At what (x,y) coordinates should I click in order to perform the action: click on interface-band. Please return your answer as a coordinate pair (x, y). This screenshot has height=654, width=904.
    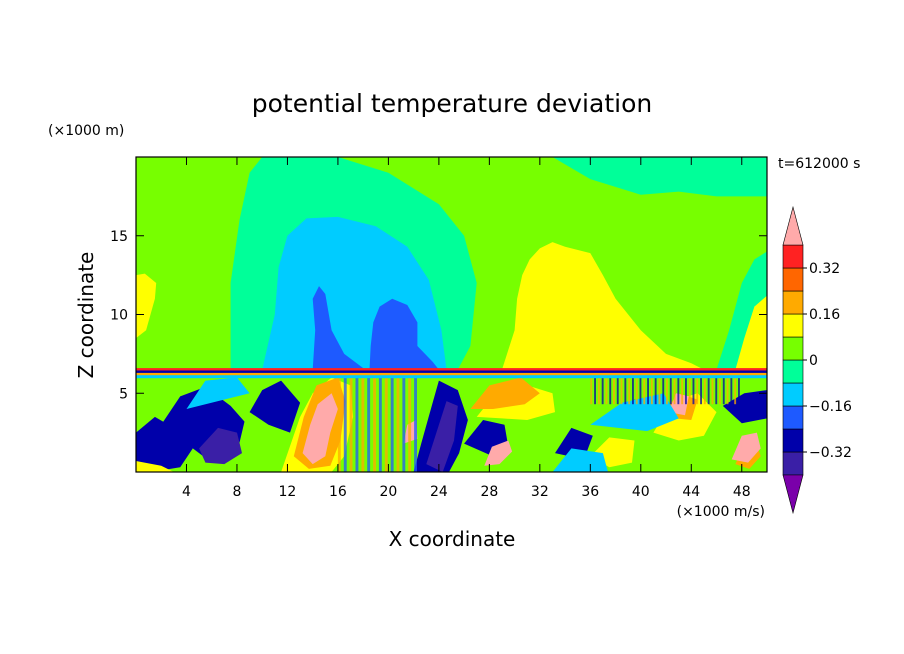
    Looking at the image, I should click on (451, 373).